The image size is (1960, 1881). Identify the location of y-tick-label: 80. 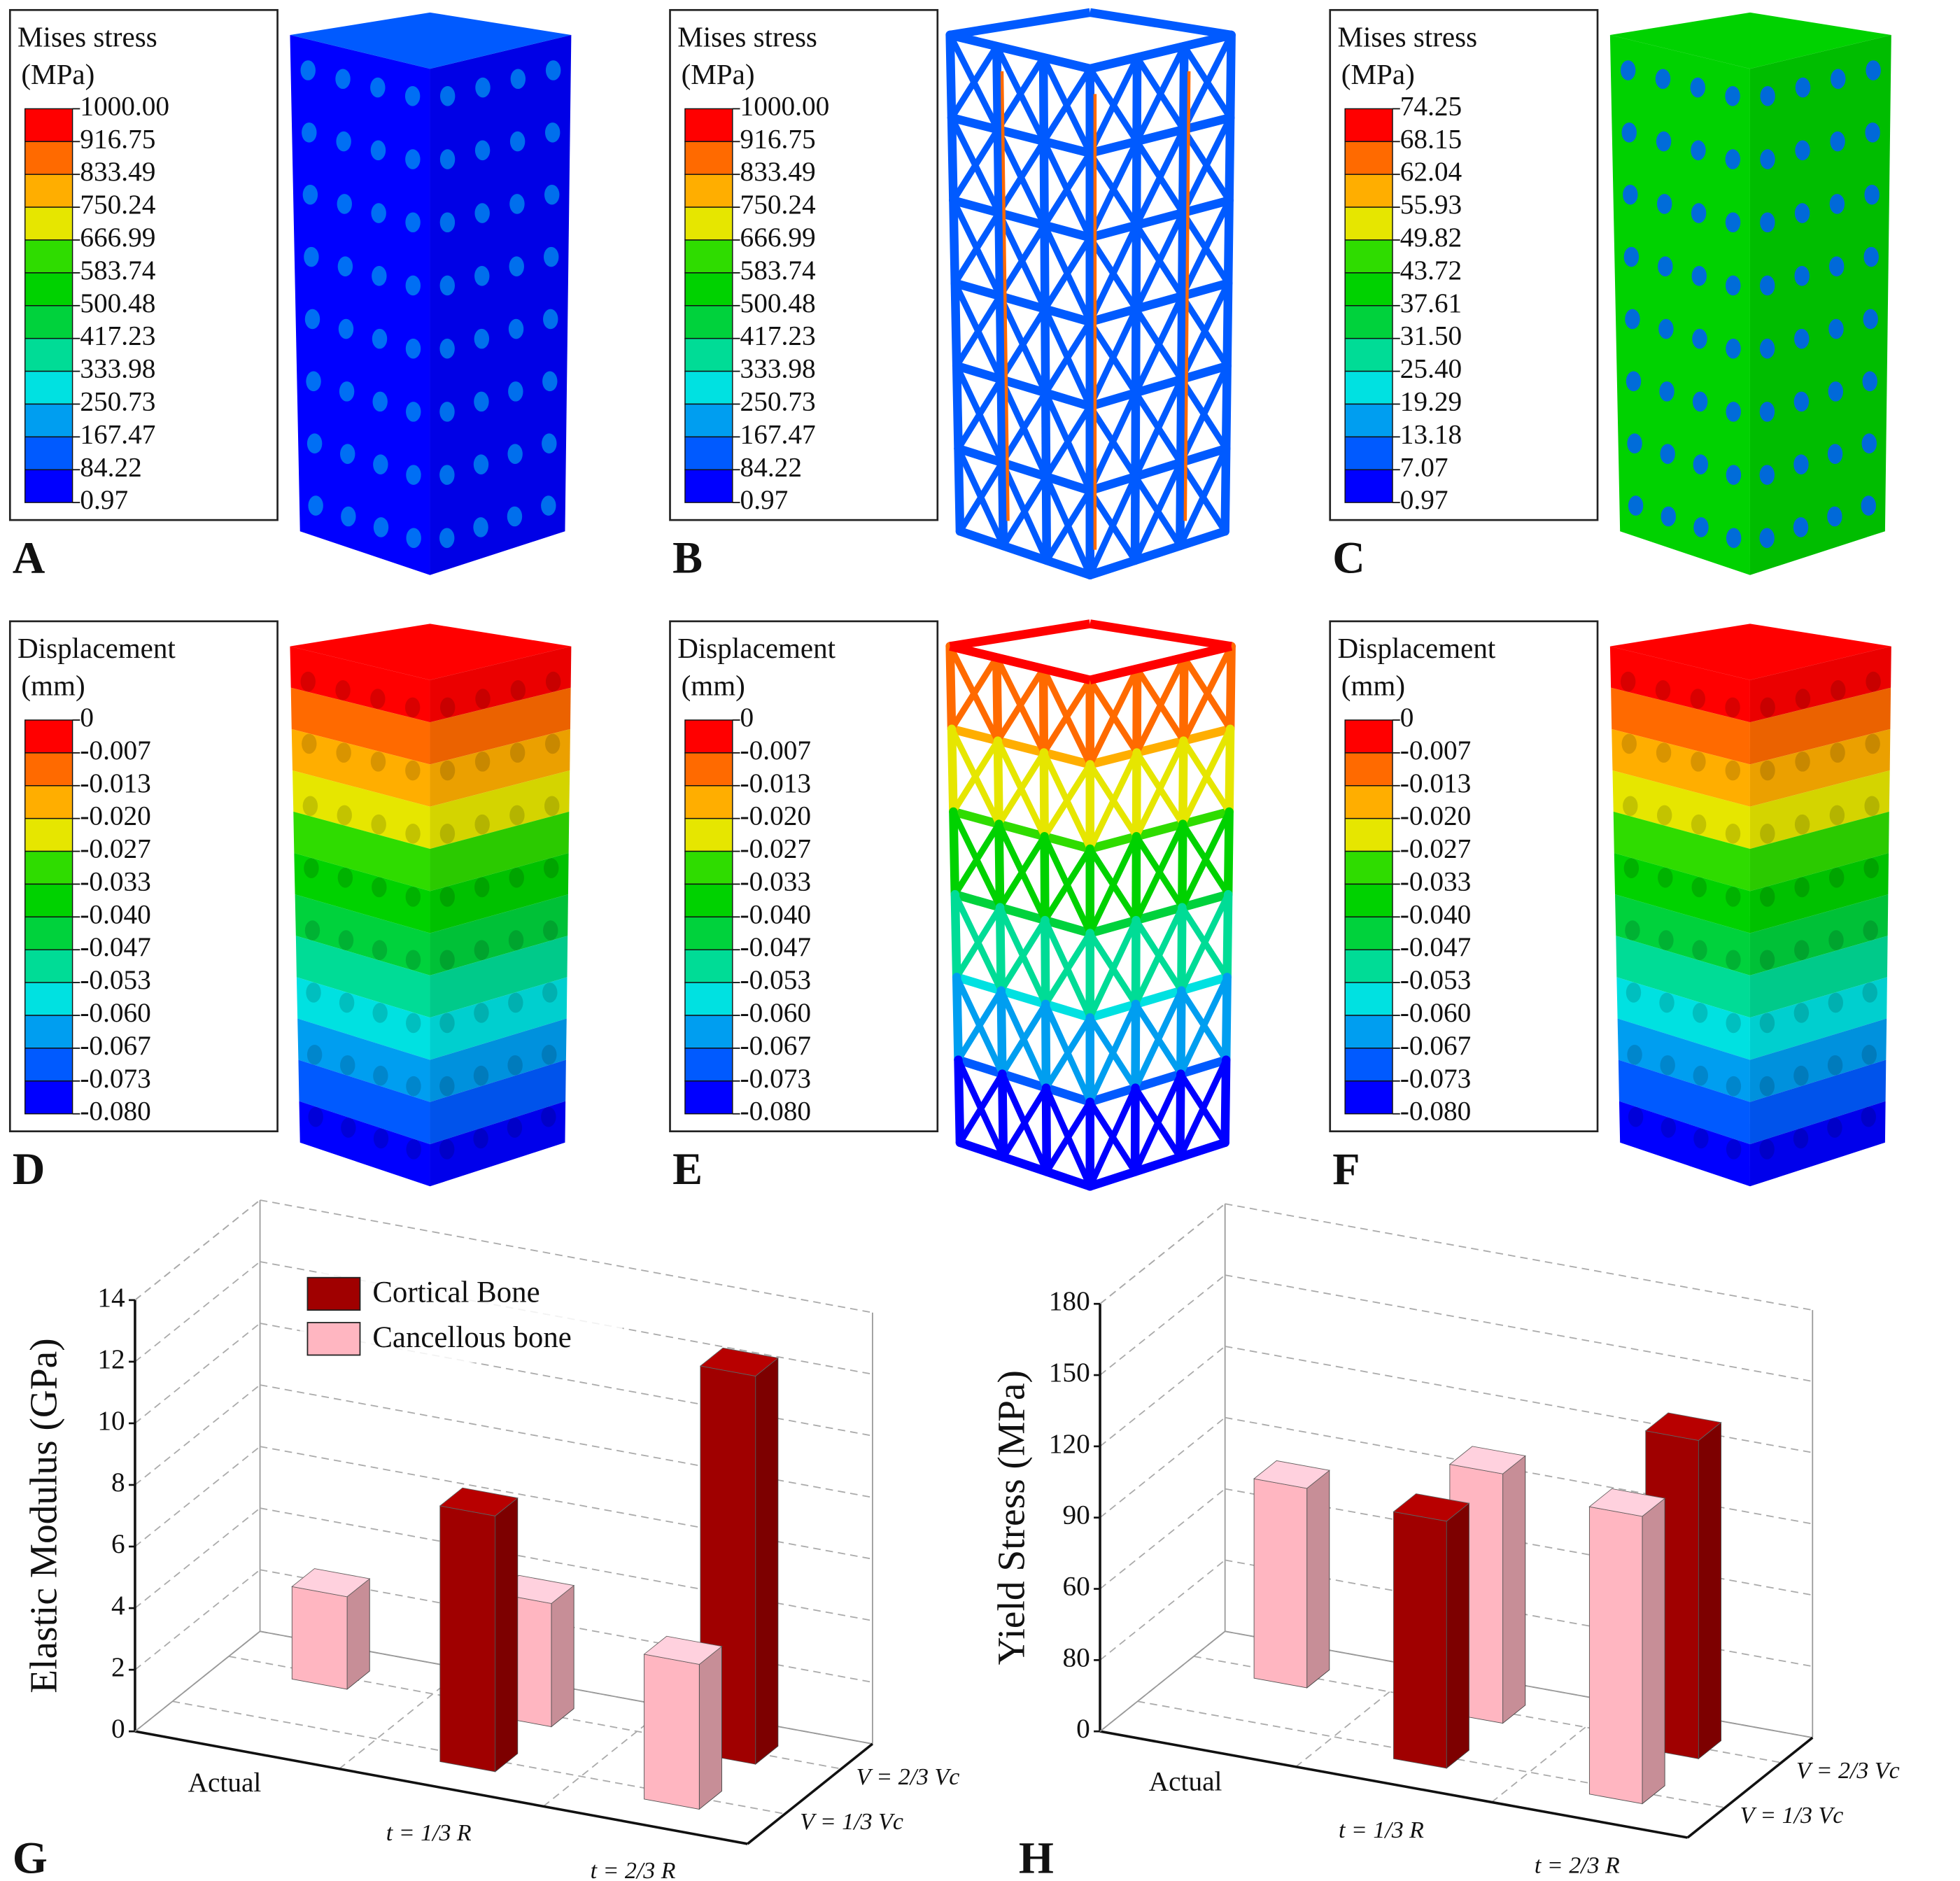
(1076, 1657).